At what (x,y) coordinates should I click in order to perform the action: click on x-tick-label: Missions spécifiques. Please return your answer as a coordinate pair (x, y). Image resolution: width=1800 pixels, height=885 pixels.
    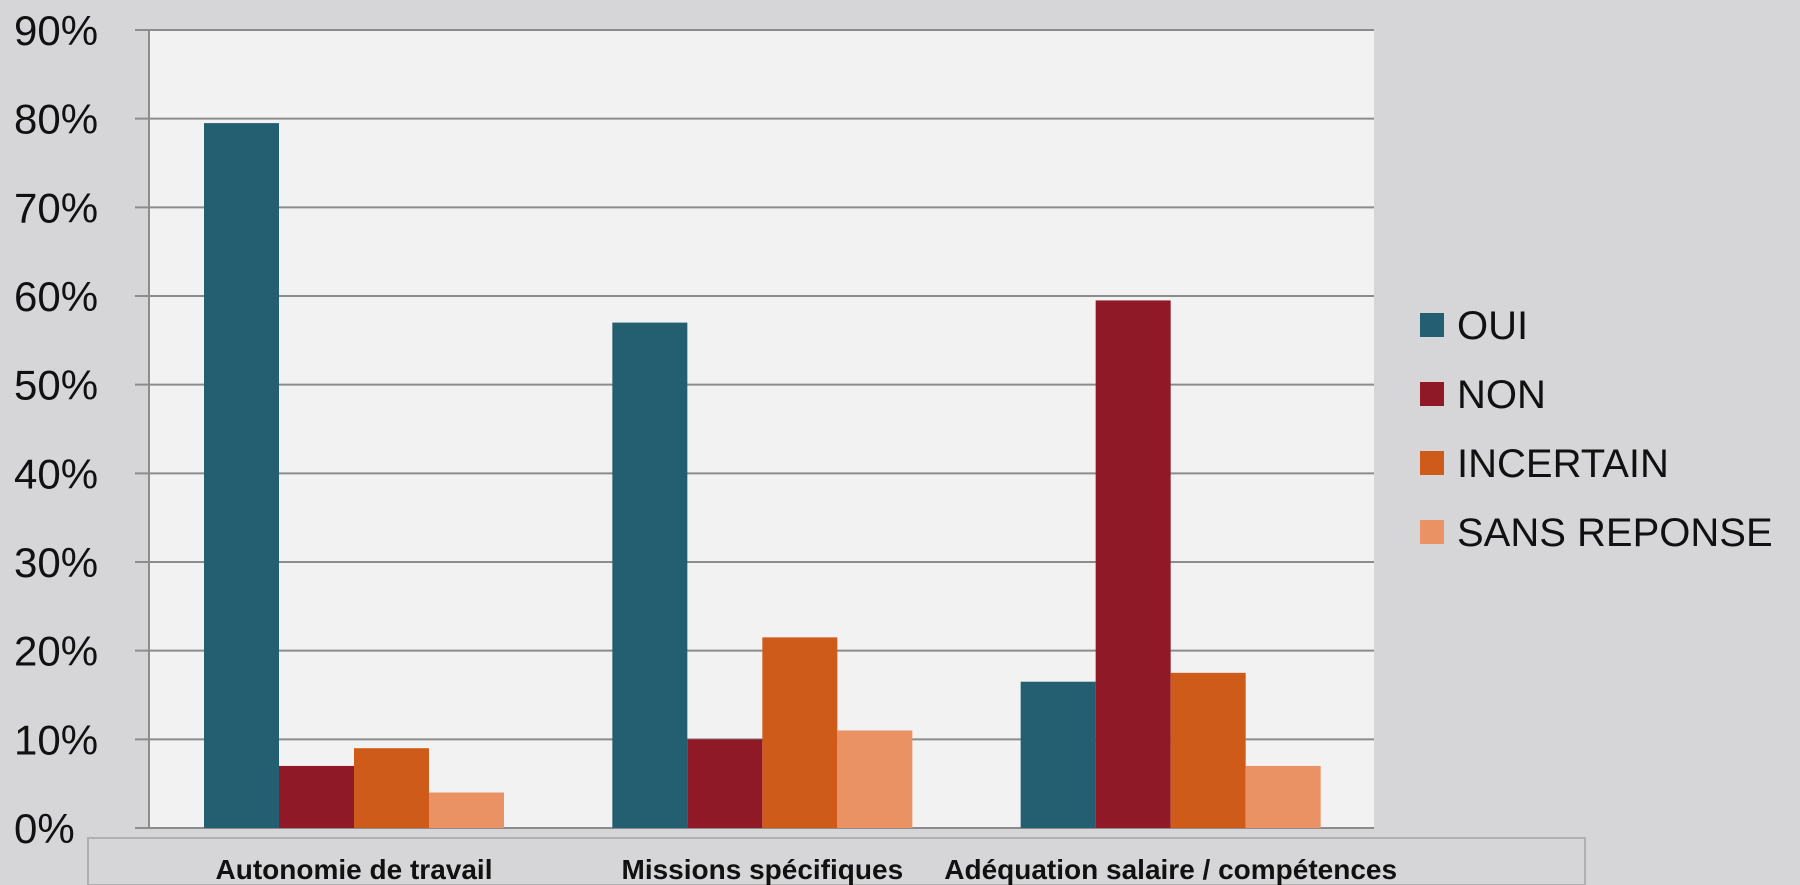
    Looking at the image, I should click on (763, 869).